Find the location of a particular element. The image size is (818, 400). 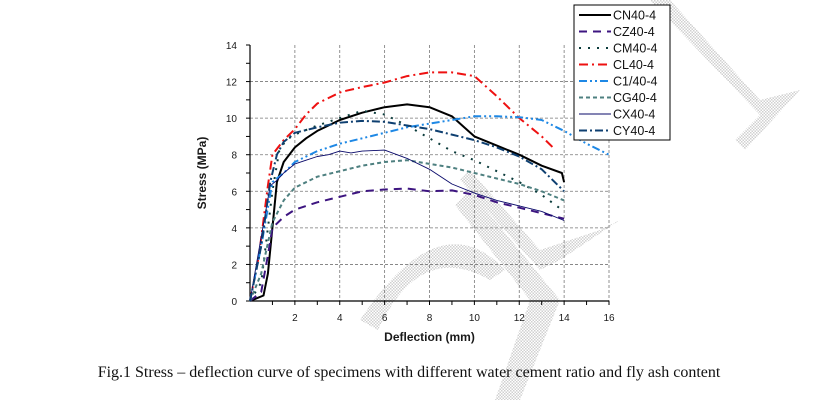

y-axis-title: Stress (MPa) is located at coordinates (202, 173).